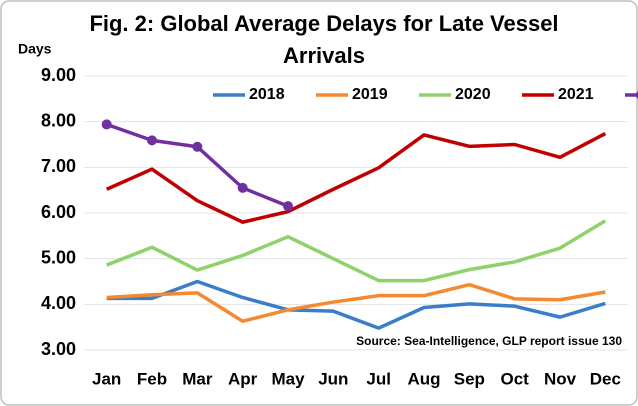  I want to click on legend-label: 2019, so click(370, 94).